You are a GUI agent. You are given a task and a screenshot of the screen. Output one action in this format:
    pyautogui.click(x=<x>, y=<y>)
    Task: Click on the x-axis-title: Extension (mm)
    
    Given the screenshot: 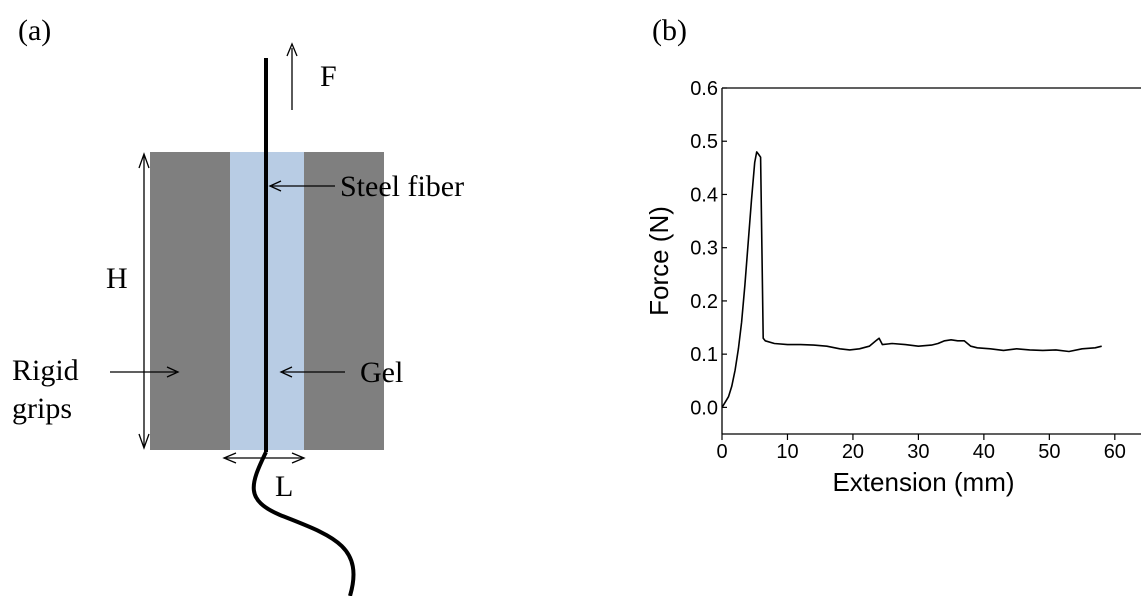 What is the action you would take?
    pyautogui.click(x=923, y=482)
    